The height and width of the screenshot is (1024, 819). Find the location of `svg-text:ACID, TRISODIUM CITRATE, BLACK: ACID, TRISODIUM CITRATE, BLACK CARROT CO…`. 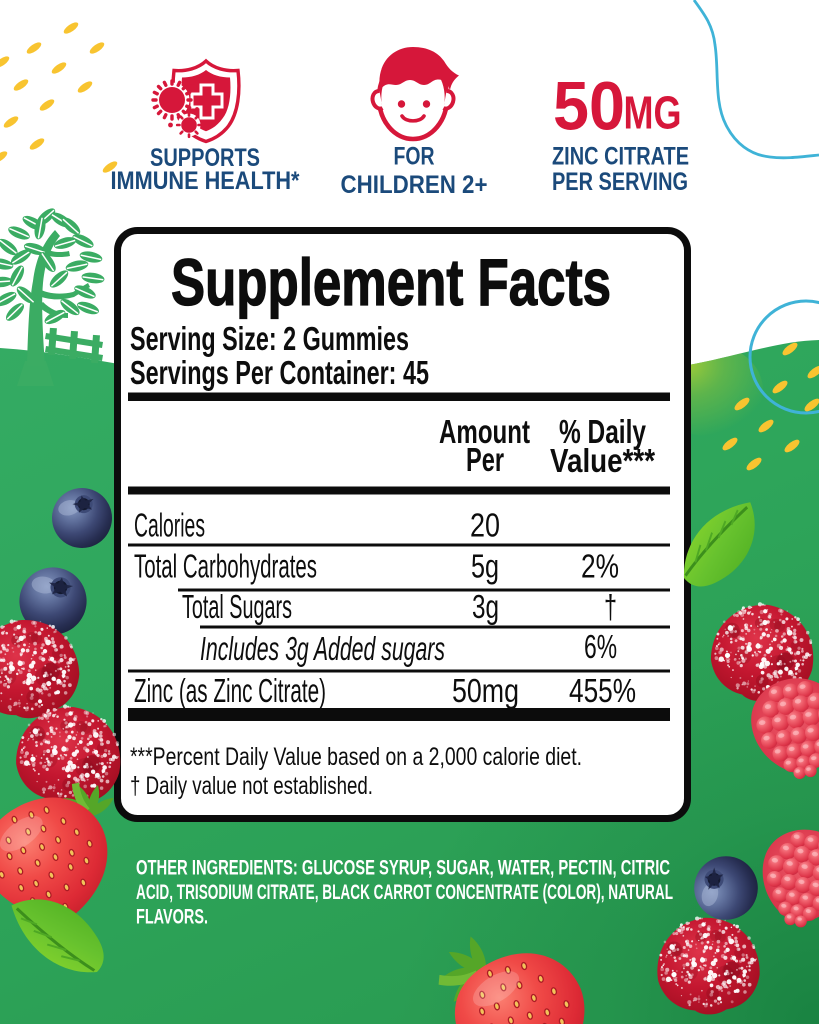

svg-text:ACID, TRISODIUM CITRATE, BLACK: ACID, TRISODIUM CITRATE, BLACK CARROT CO… is located at coordinates (404, 892).